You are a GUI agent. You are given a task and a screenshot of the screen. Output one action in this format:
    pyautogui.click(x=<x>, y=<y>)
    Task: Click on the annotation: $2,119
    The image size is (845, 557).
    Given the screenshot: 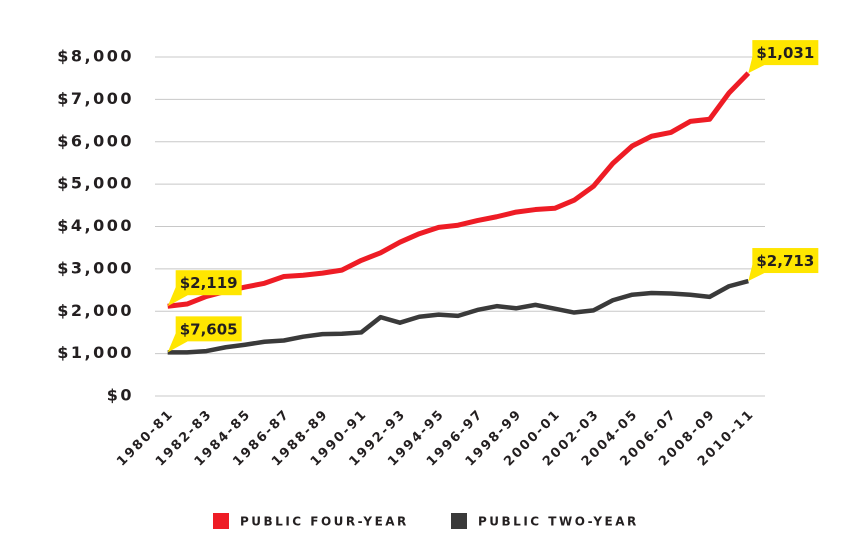 What is the action you would take?
    pyautogui.click(x=209, y=283)
    